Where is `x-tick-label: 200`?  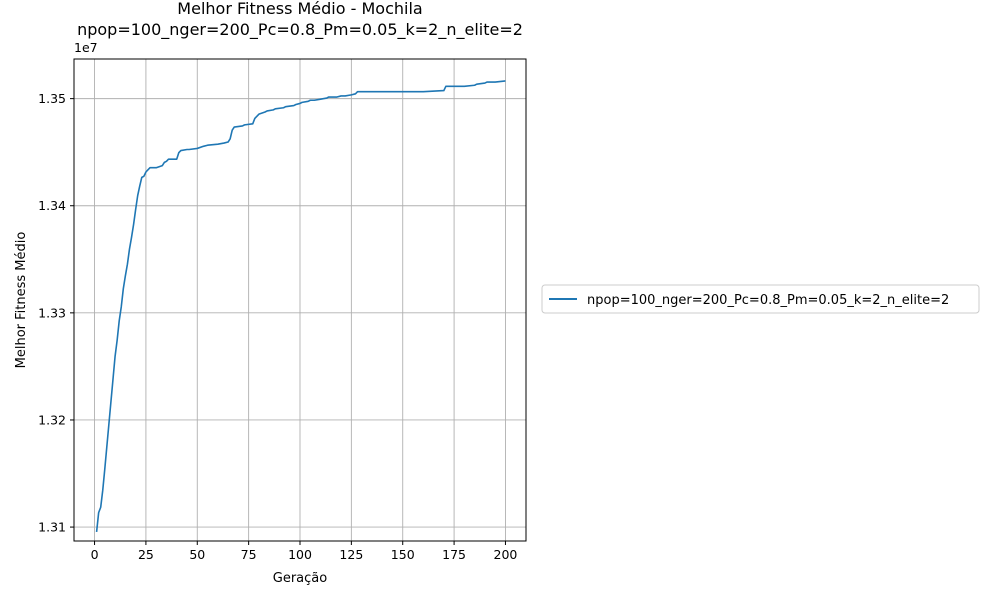 x-tick-label: 200 is located at coordinates (506, 554).